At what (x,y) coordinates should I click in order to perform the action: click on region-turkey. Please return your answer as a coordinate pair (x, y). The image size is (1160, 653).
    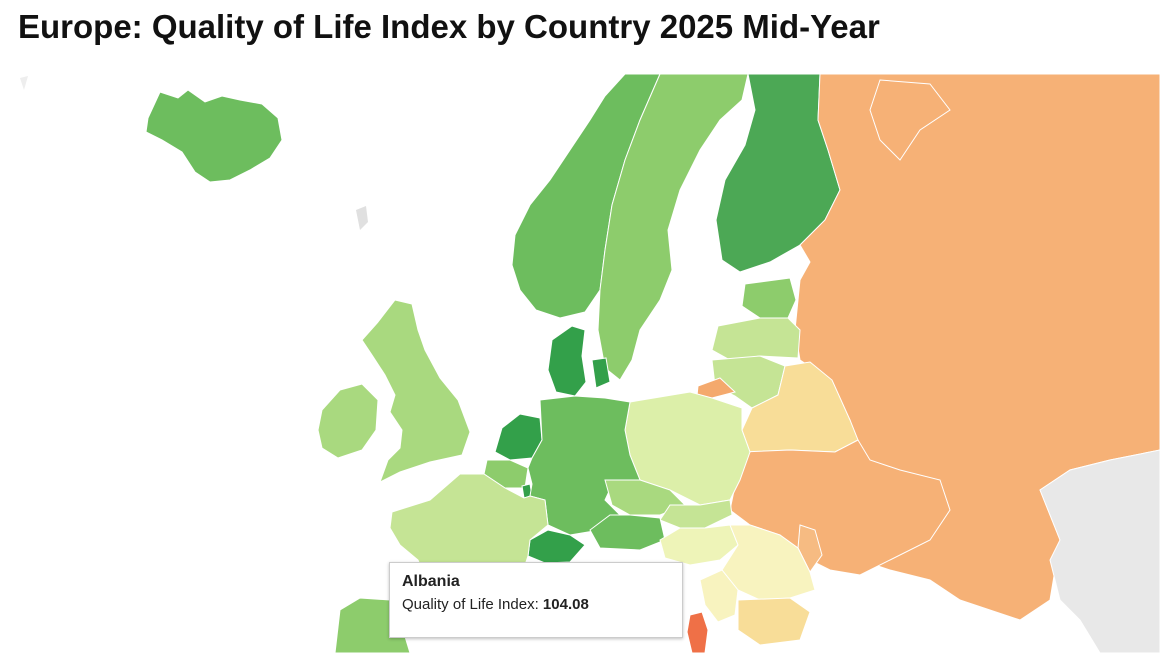
    Looking at the image, I should click on (1099, 551).